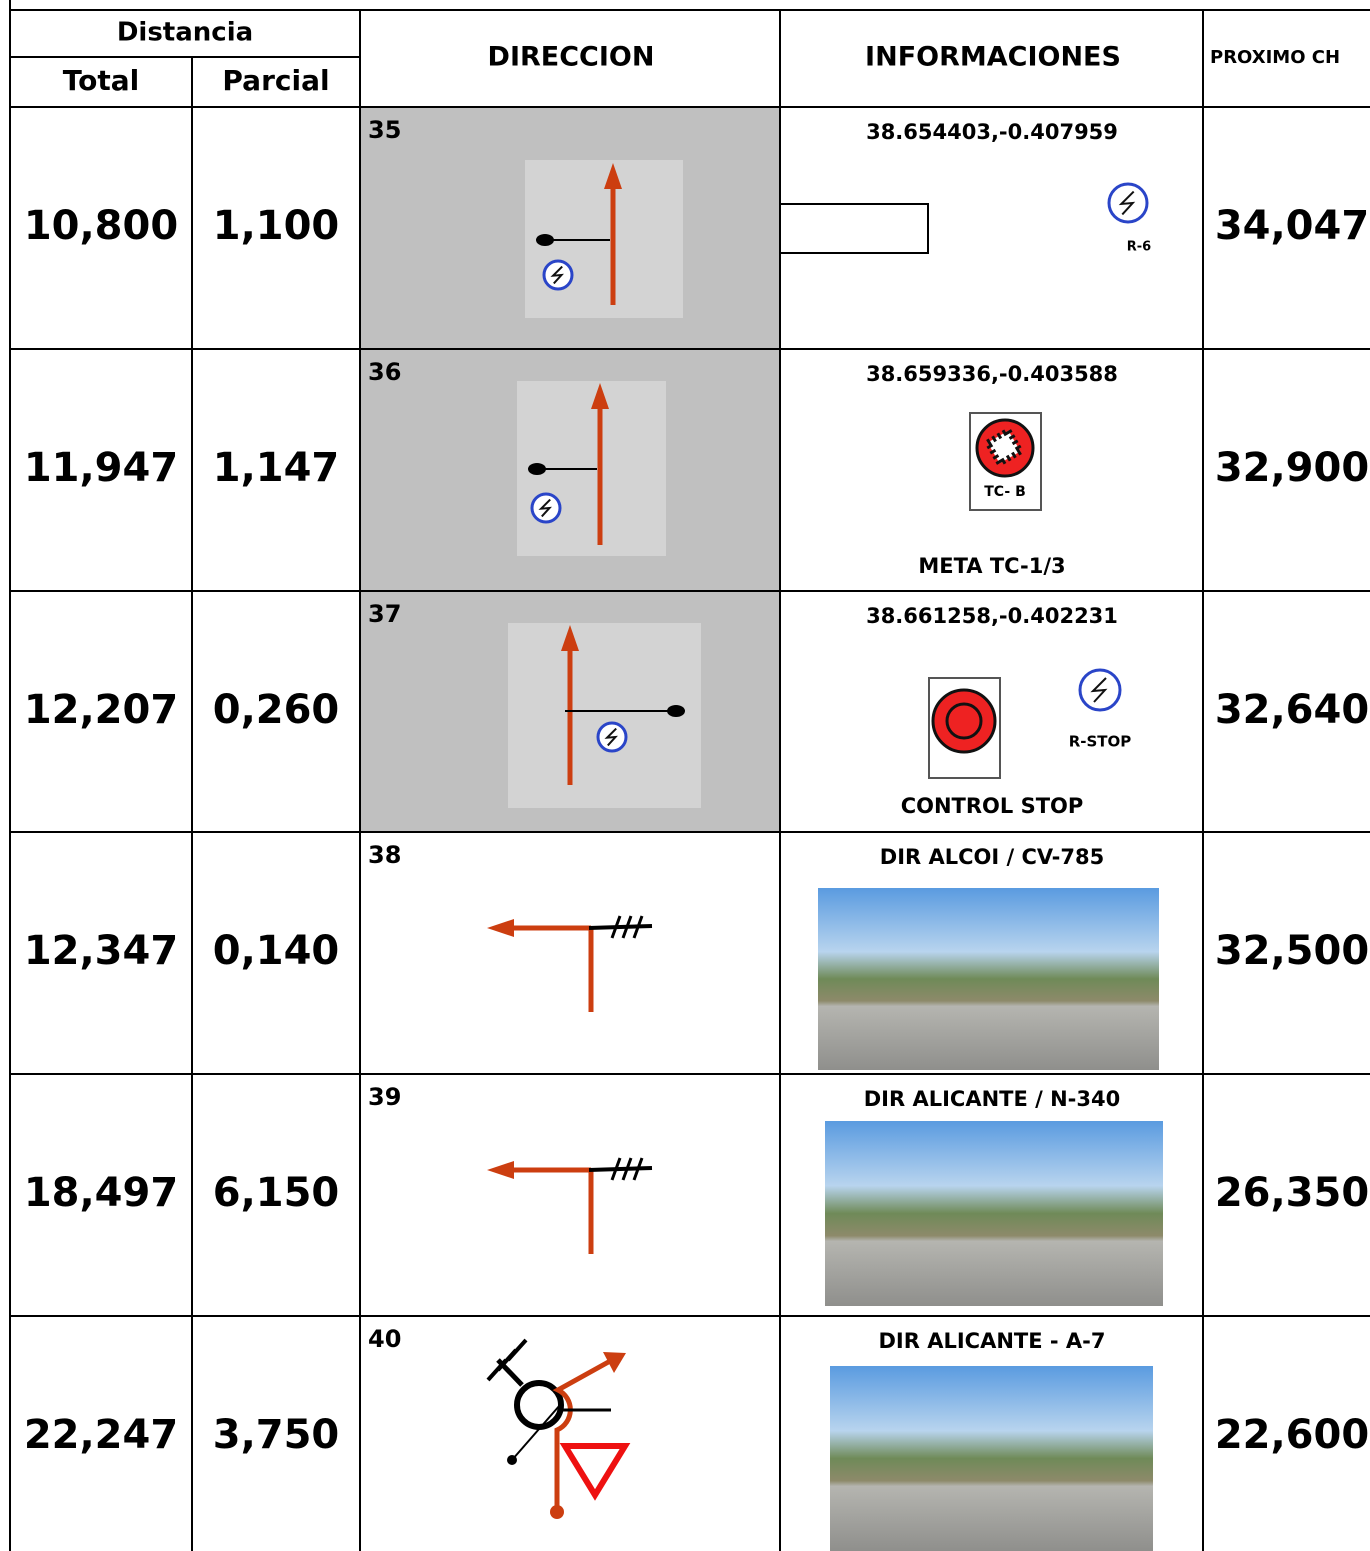  I want to click on text: PROXIMO CH, so click(1275, 57).